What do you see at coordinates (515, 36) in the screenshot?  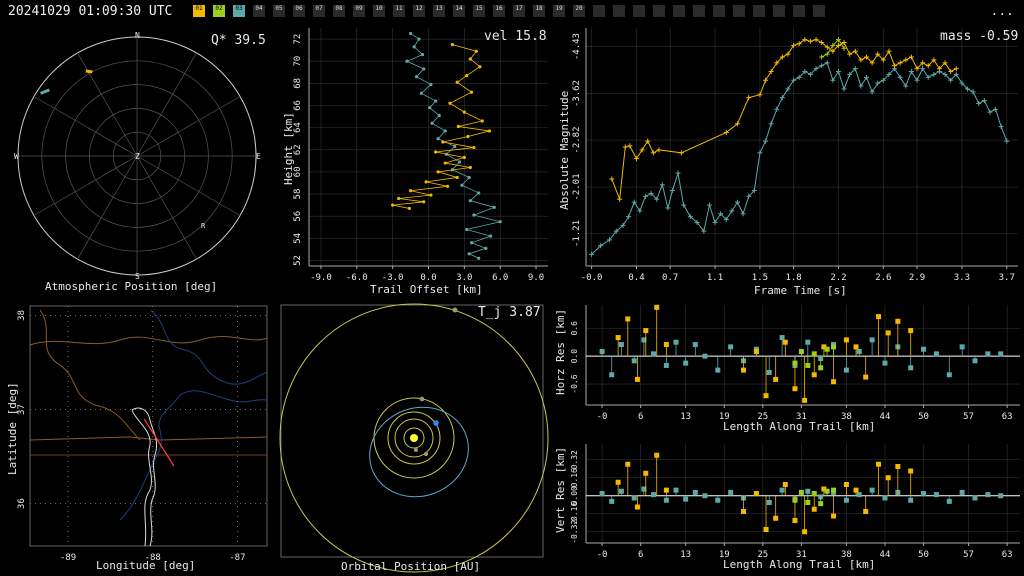 I see `height-annotation: vel 15.8` at bounding box center [515, 36].